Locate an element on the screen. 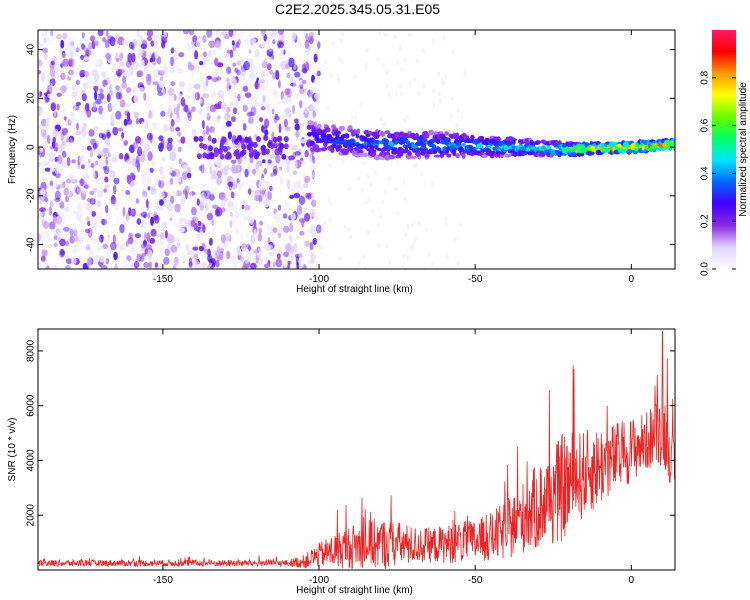  snr-x-tick-label: -50 is located at coordinates (475, 580).